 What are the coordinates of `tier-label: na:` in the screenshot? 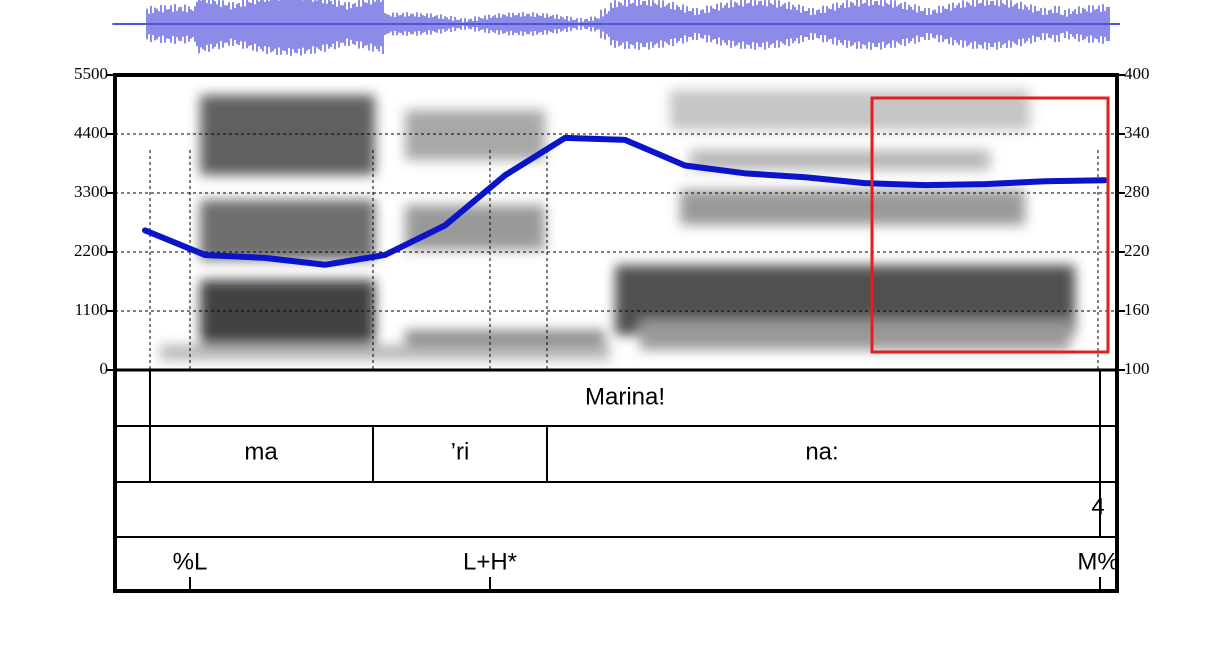 It's located at (821, 451).